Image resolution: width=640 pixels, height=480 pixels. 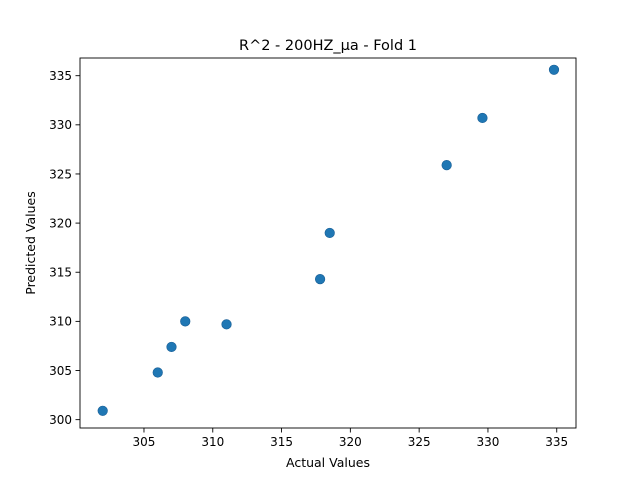 What do you see at coordinates (60, 125) in the screenshot?
I see `y-tick-label: 330` at bounding box center [60, 125].